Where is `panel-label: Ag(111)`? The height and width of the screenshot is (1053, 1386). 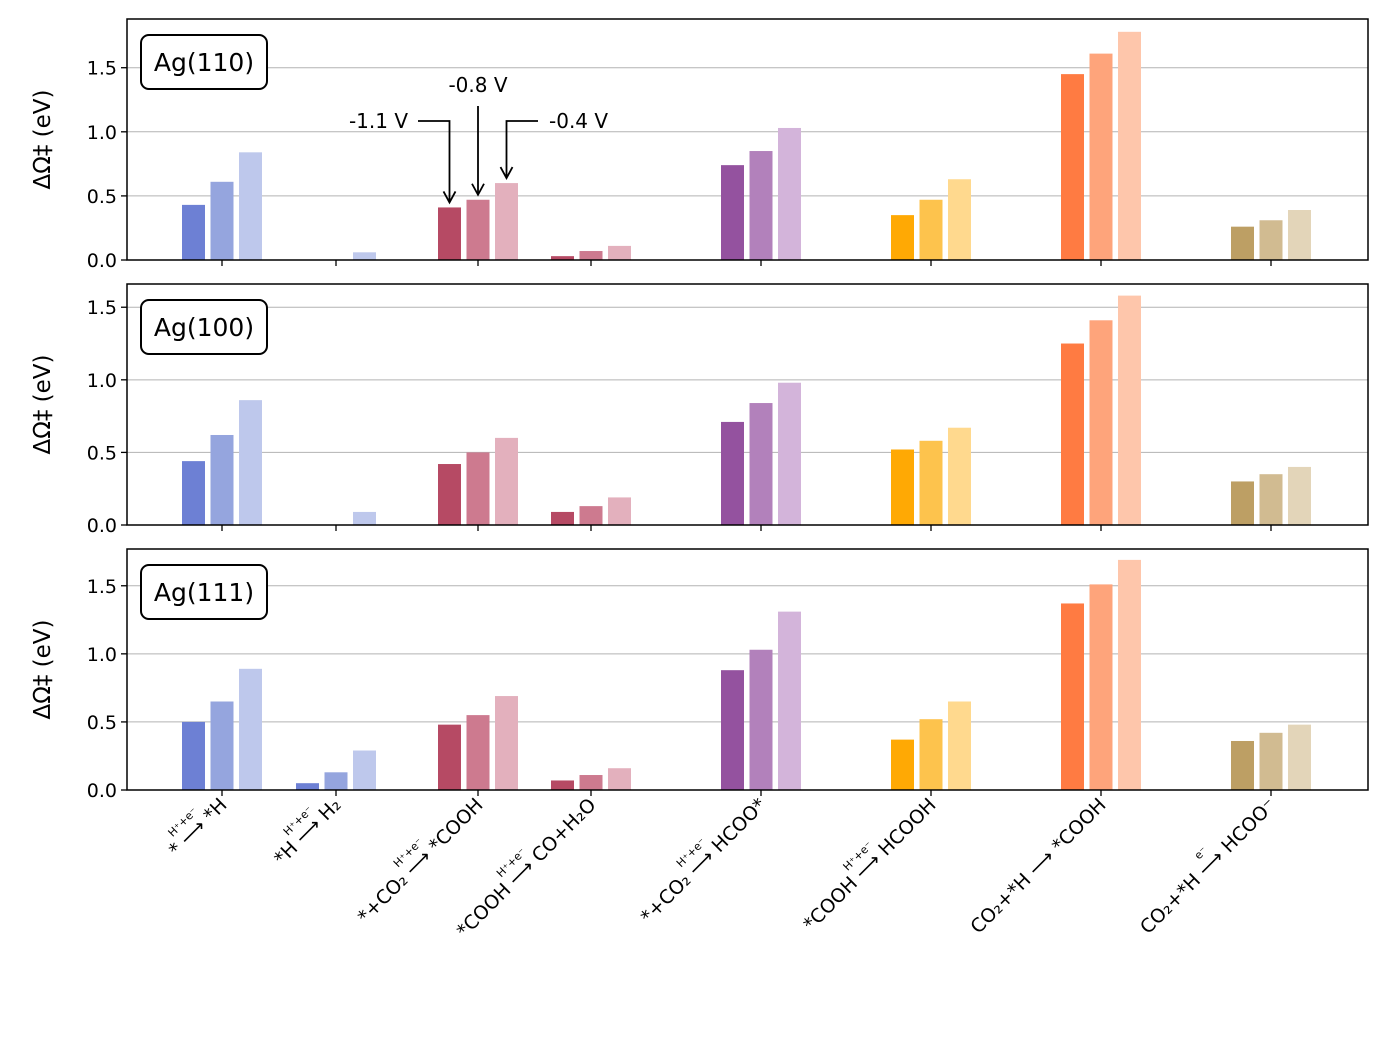 panel-label: Ag(111) is located at coordinates (204, 592).